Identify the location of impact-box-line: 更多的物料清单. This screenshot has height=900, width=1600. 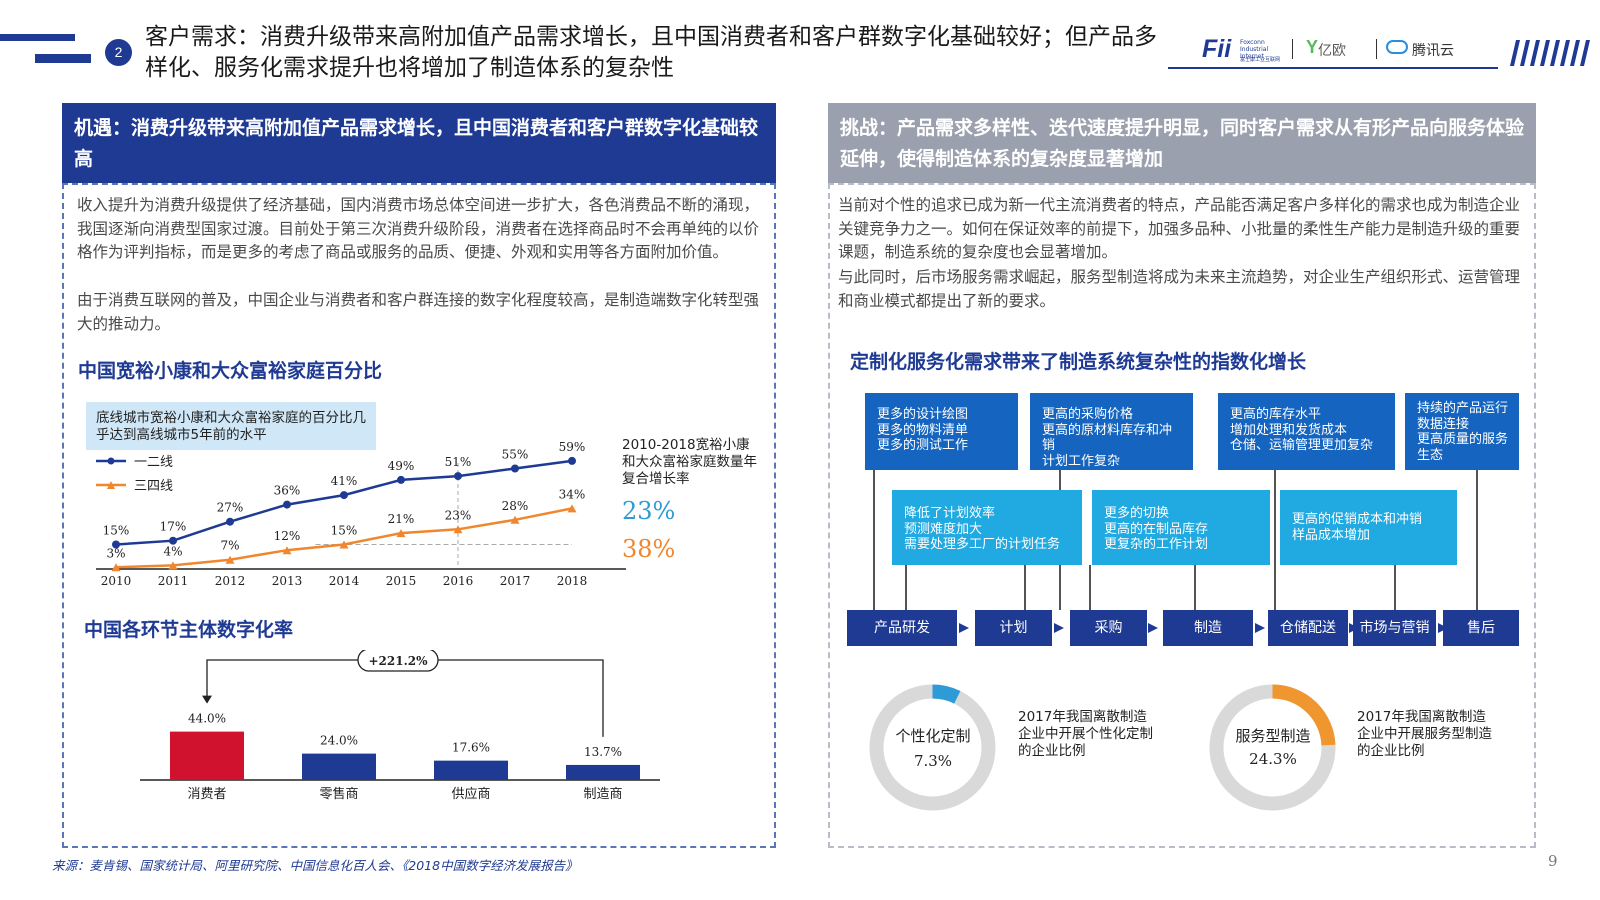
(923, 430).